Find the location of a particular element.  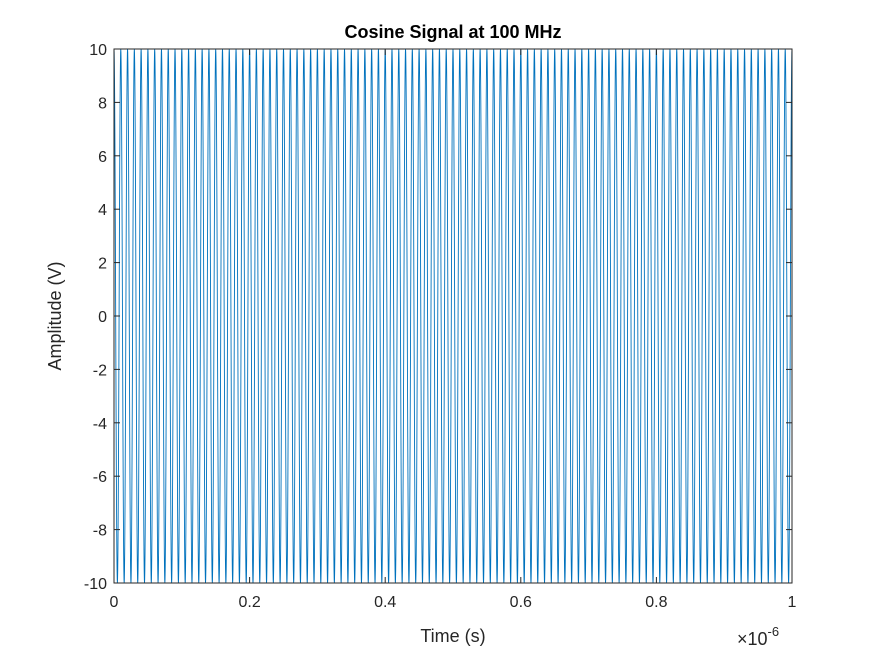

y-tick-label: -2 is located at coordinates (100, 370).